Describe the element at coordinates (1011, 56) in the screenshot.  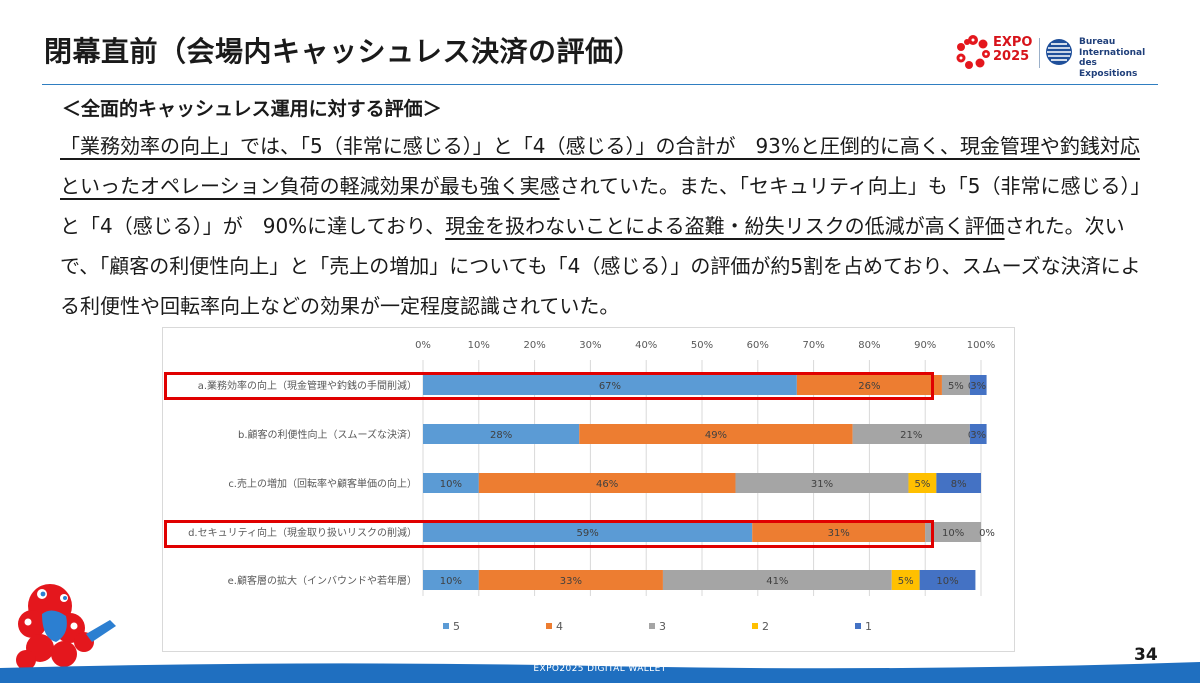
I see `expo-logo-line2: 2025` at that location.